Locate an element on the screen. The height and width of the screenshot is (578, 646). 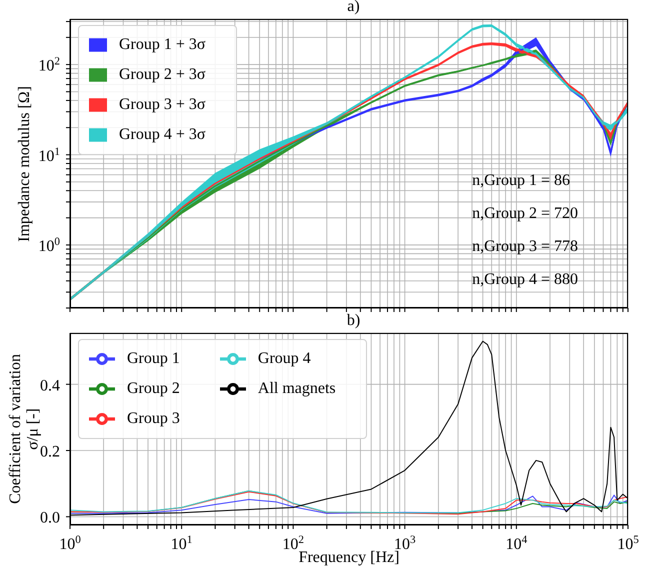
legend-label: Group 4 is located at coordinates (284, 358).